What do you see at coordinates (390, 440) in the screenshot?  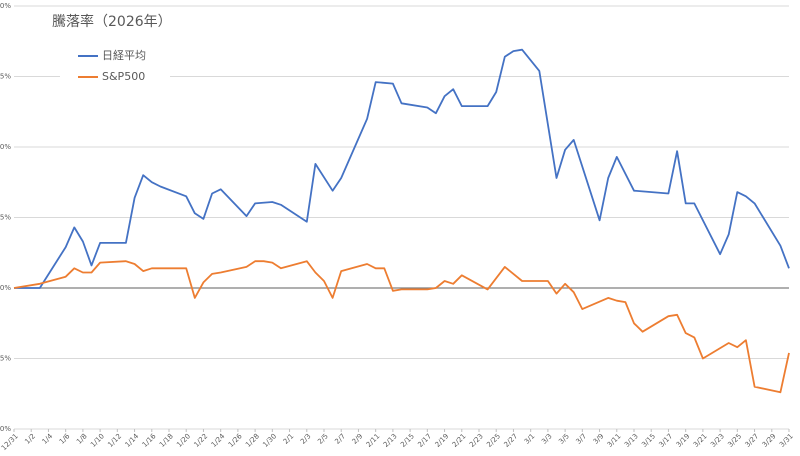 I see `x-tick-label: 2/13` at bounding box center [390, 440].